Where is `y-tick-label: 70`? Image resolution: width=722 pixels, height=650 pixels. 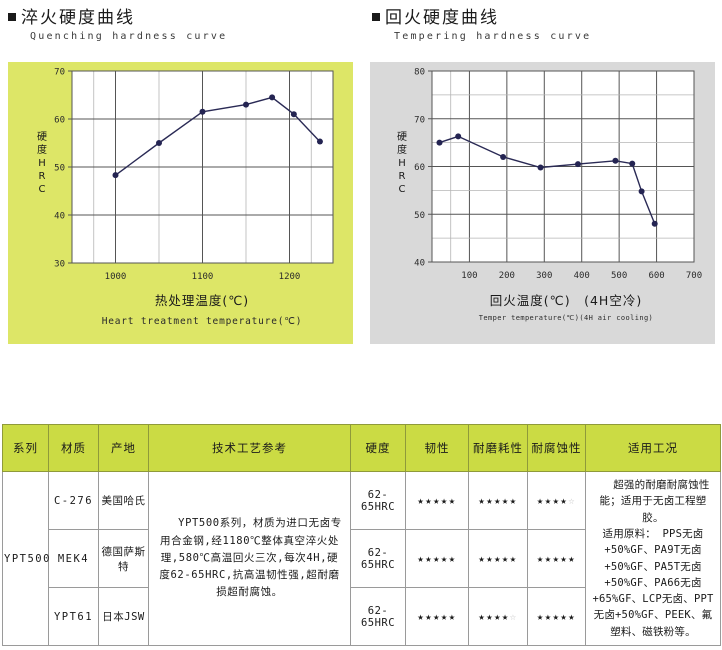
y-tick-label: 70 is located at coordinates (59, 73).